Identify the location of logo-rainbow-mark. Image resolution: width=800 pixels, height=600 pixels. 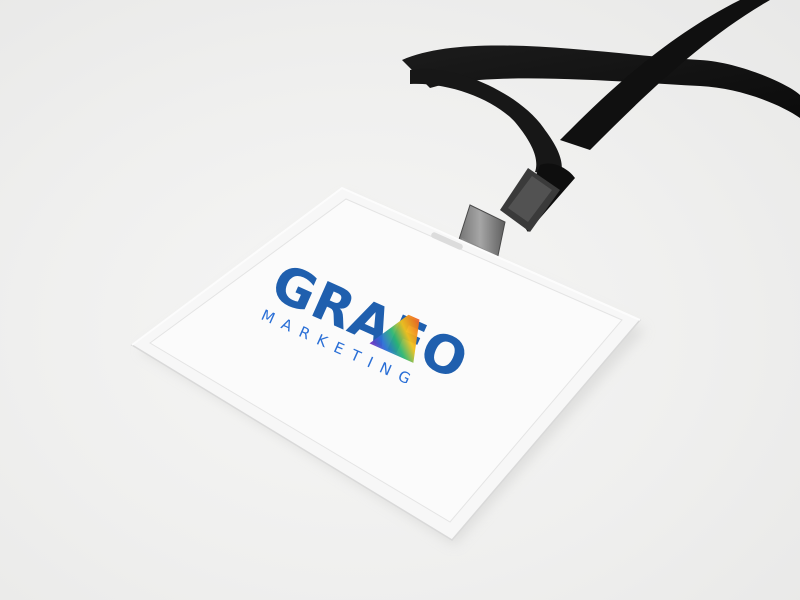
(394, 338).